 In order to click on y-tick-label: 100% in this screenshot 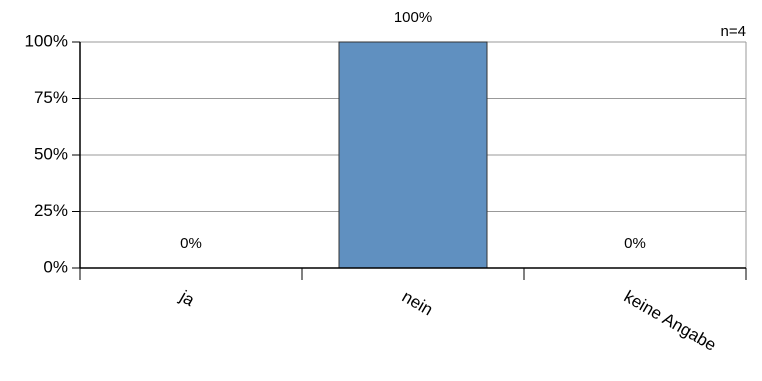, I will do `click(46, 40)`.